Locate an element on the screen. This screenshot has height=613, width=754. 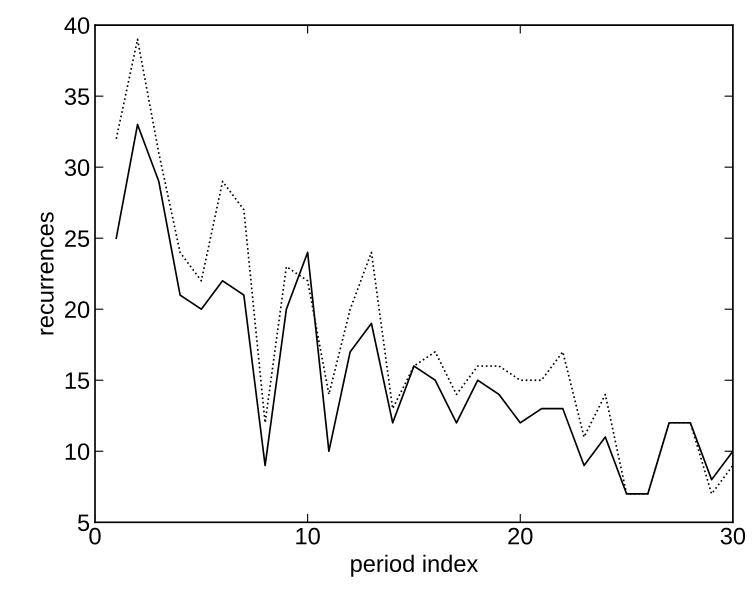
y-axis-title: recurrences is located at coordinates (47, 273).